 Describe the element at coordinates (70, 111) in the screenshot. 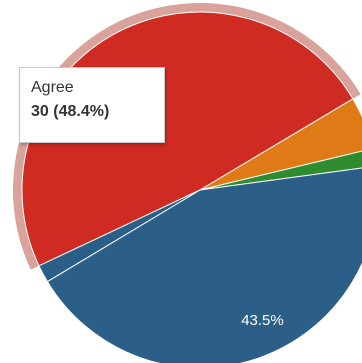

I see `tooltip-value: 30 (48.4%)` at that location.